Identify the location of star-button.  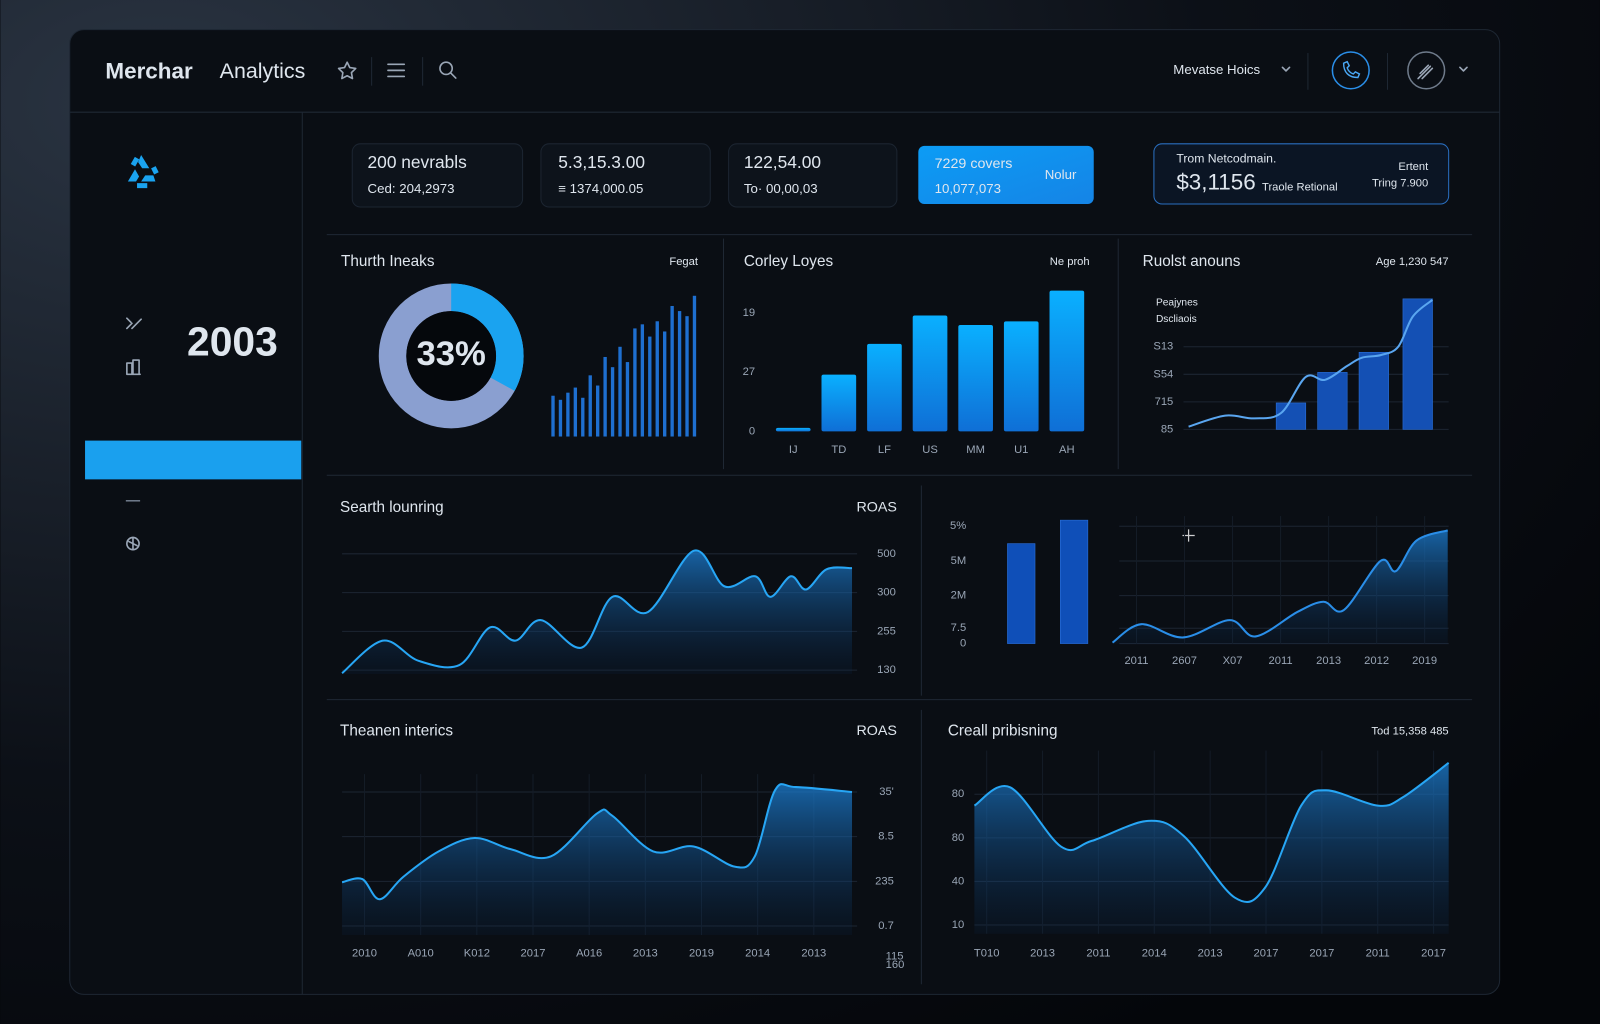
(347, 70).